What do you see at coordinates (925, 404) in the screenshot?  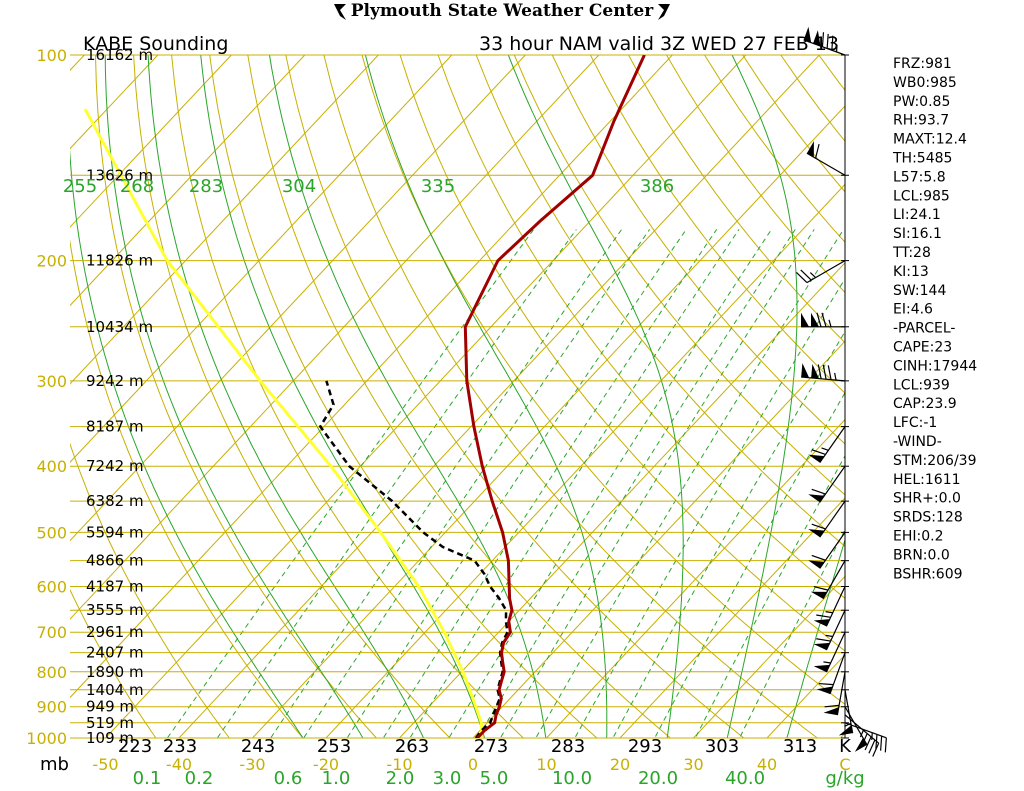 I see `index-item: CAP:23.9` at bounding box center [925, 404].